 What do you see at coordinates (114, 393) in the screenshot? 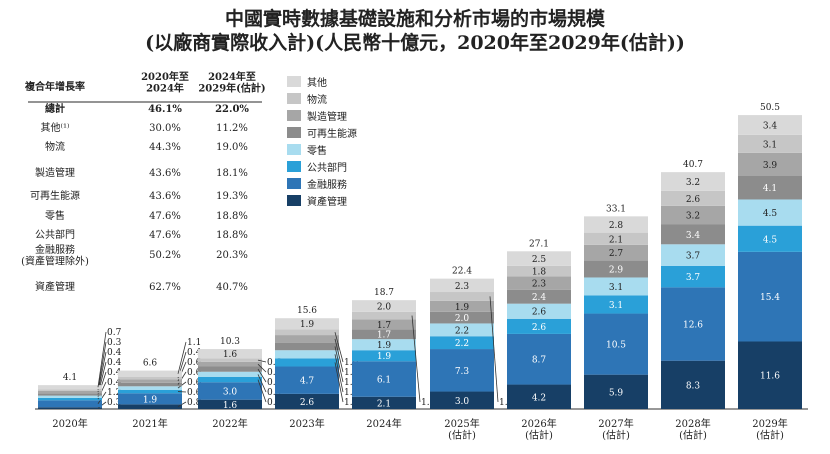
I see `bar-value-label: 1.2` at bounding box center [114, 393].